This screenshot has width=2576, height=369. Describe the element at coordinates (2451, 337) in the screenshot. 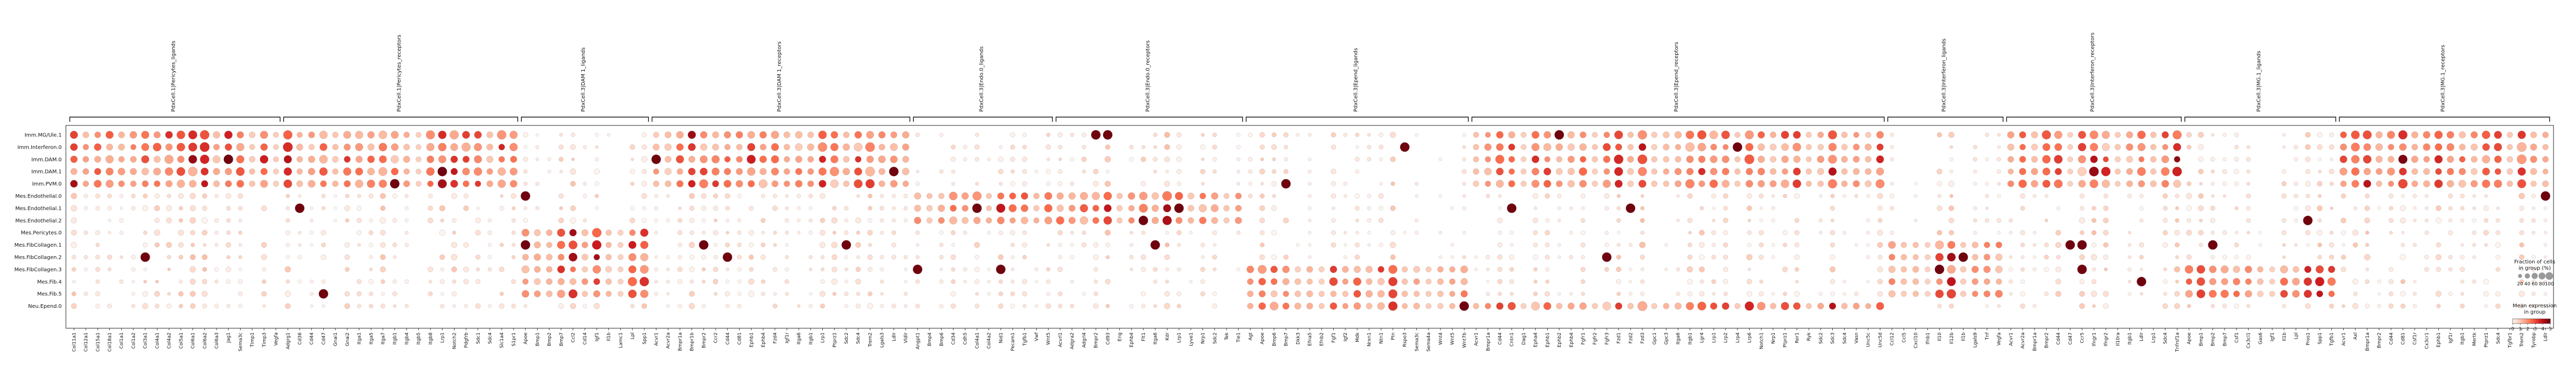

I see `gene-label: Igf1r` at that location.